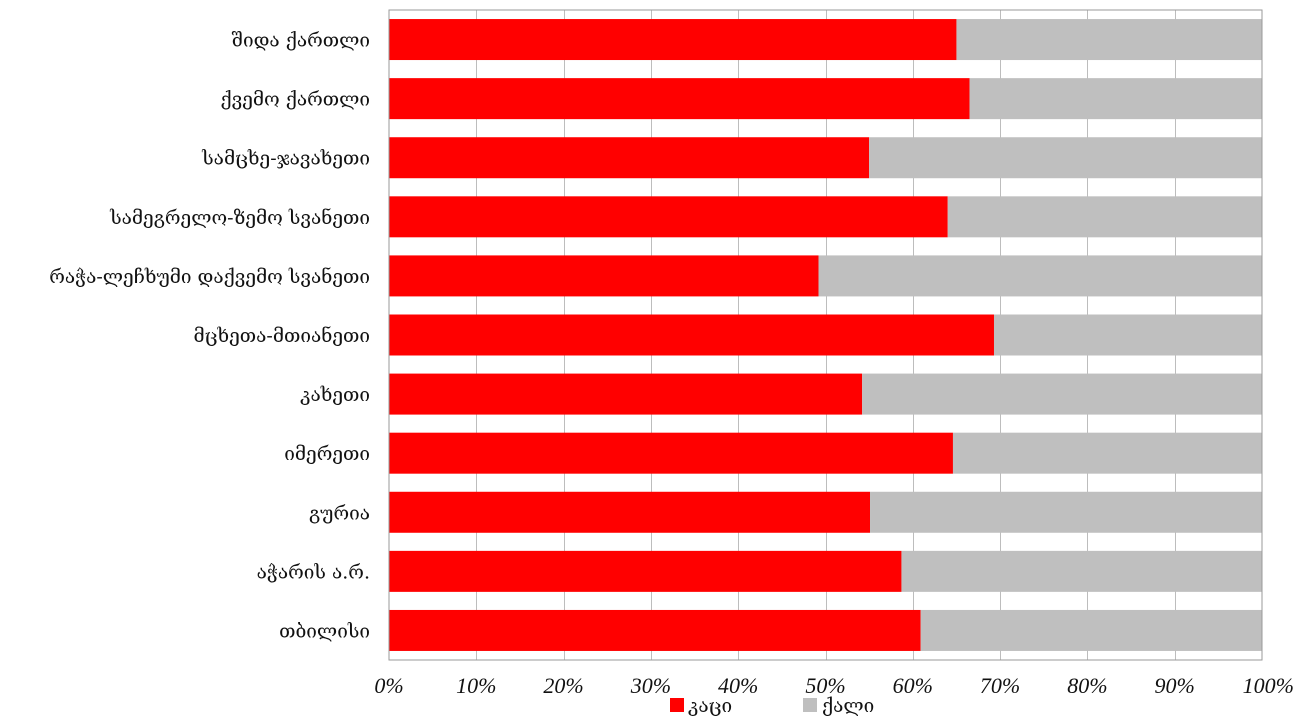 Image resolution: width=1306 pixels, height=722 pixels. Describe the element at coordinates (1087, 685) in the screenshot. I see `x-tick-label: 80%` at that location.